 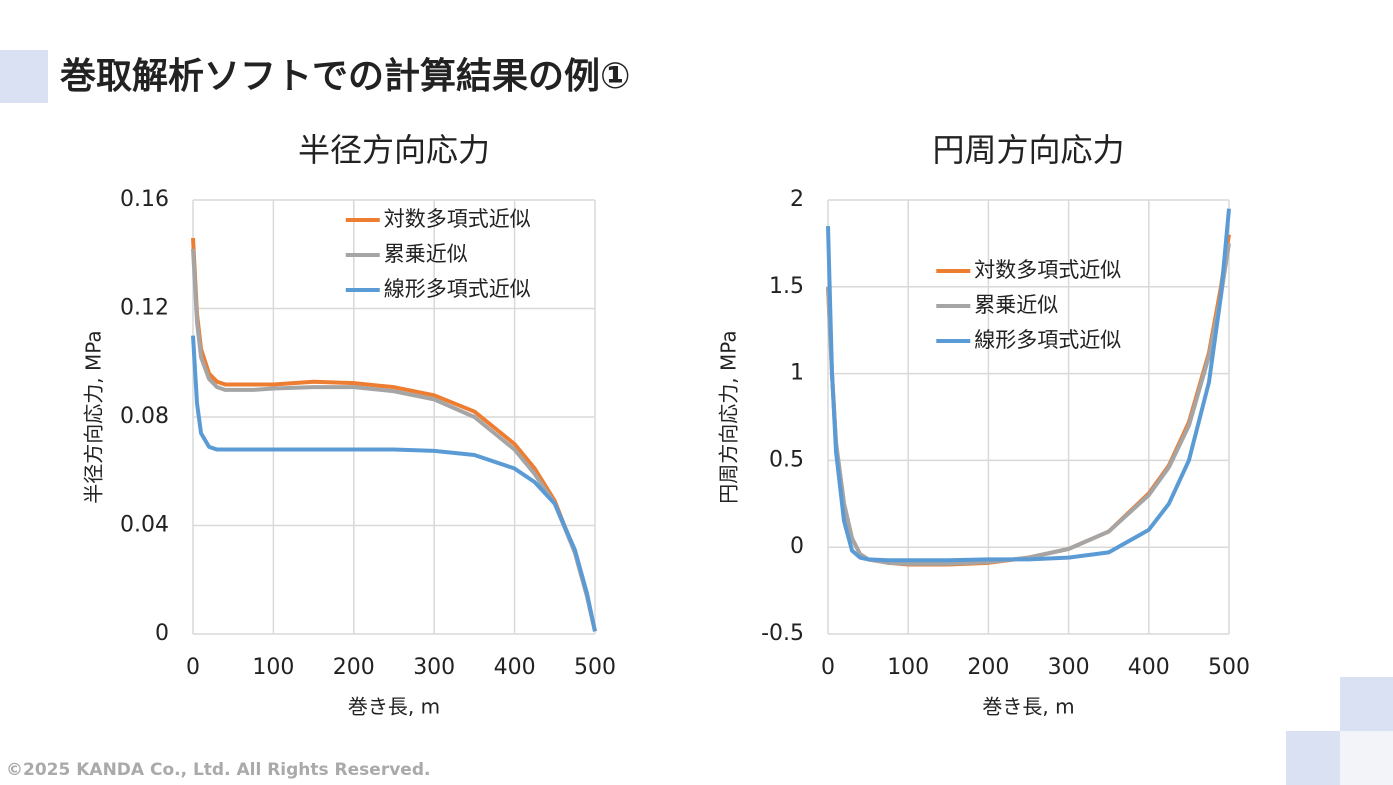 What do you see at coordinates (345, 76) in the screenshot?
I see `slide-title: 巻取解析ソフトでの計算結果の例①` at bounding box center [345, 76].